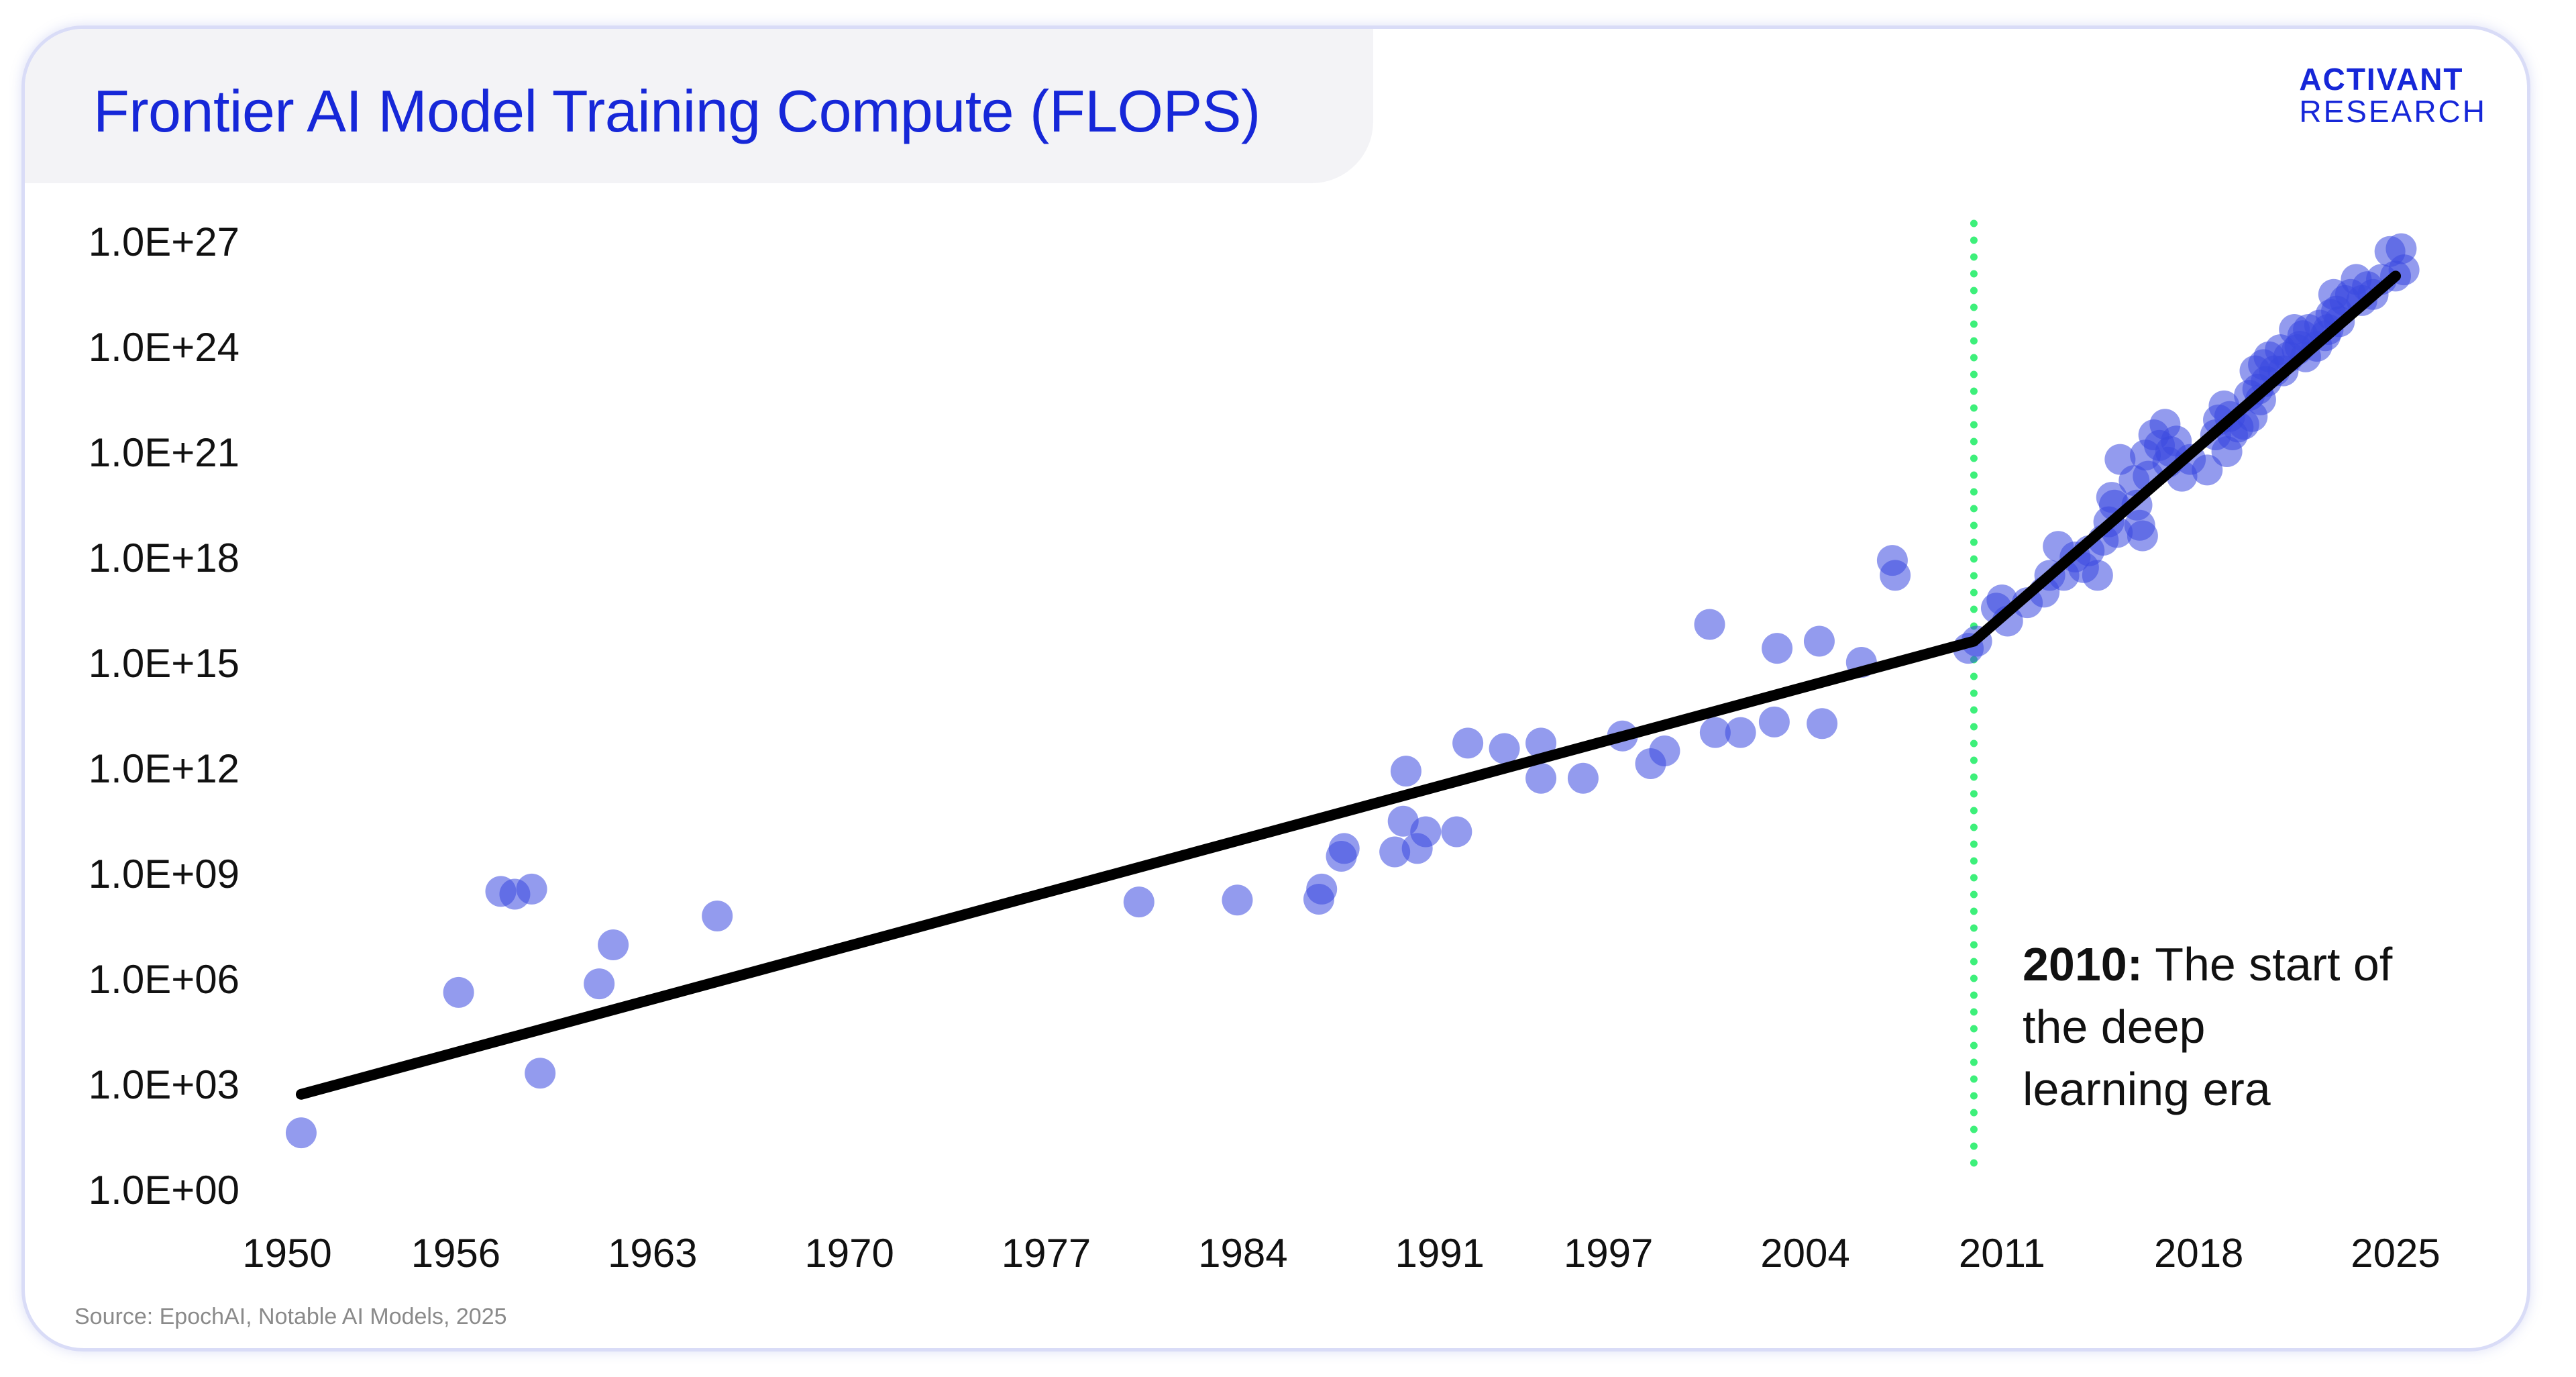 This screenshot has height=1377, width=2576. I want to click on x-tick-label: 1977, so click(1046, 1253).